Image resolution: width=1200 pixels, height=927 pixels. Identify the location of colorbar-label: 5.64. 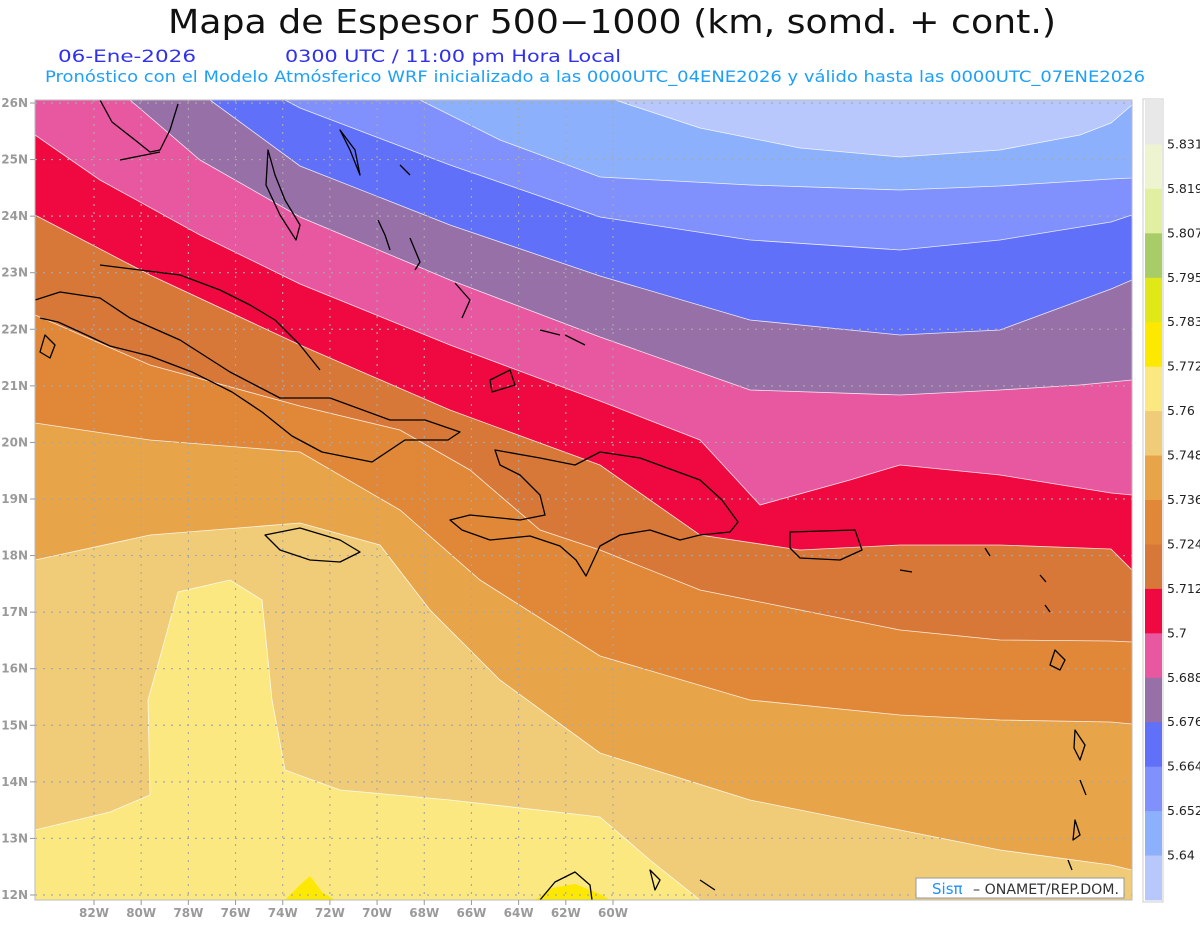
(1181, 855).